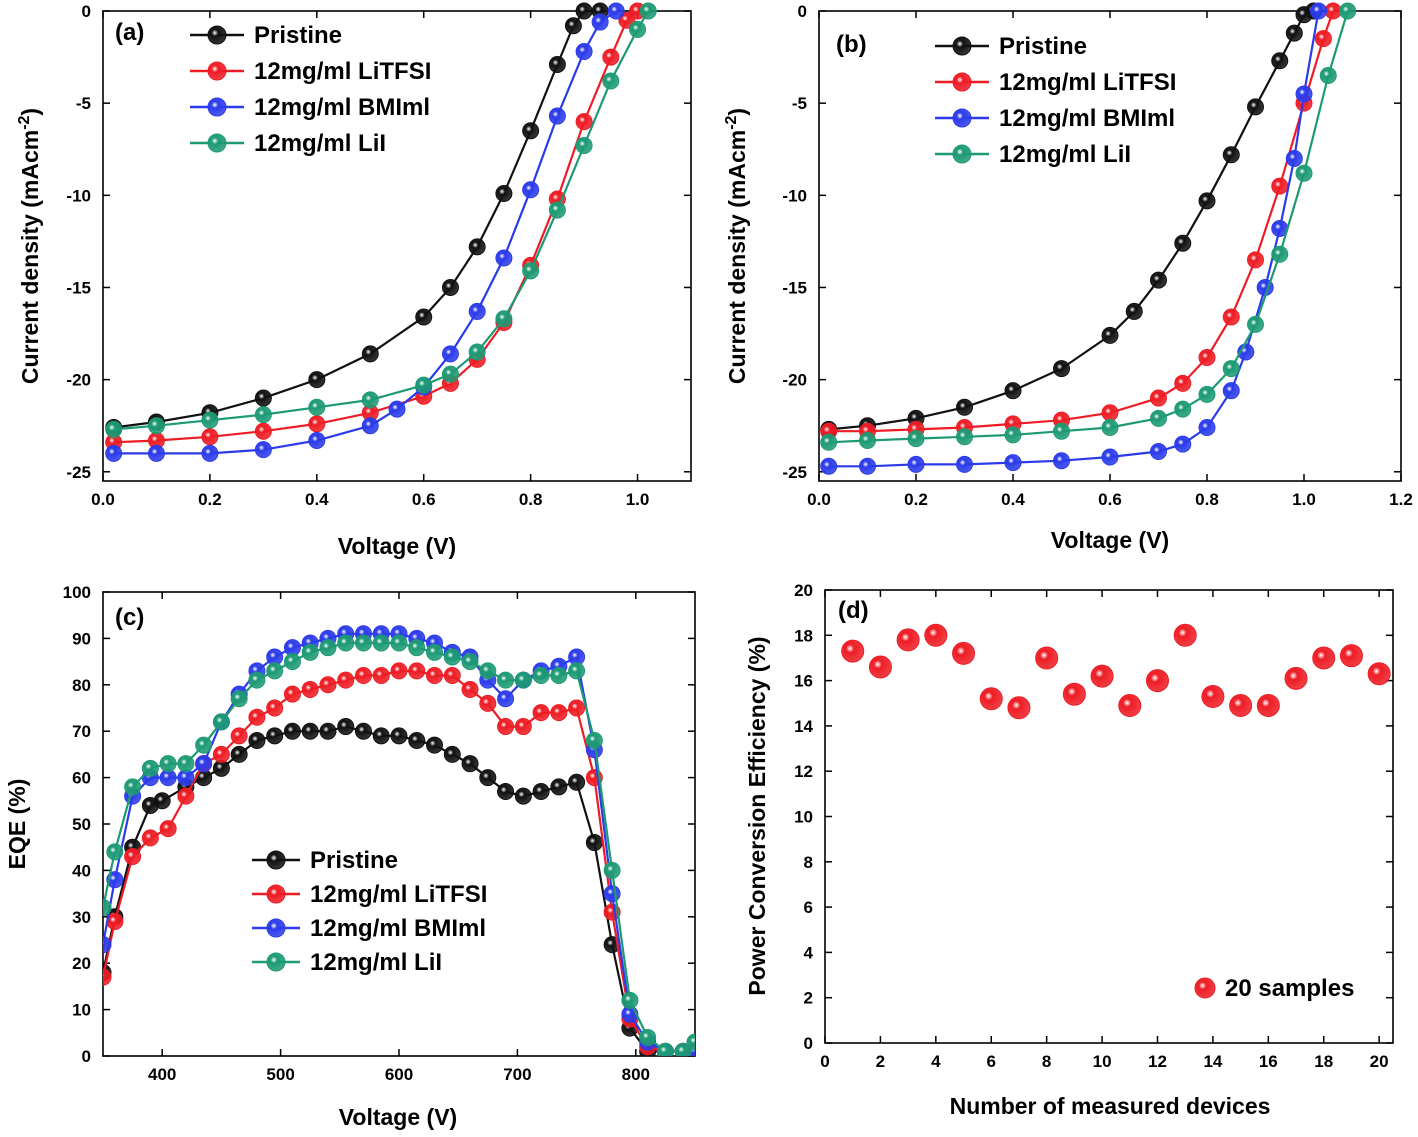  I want to click on x-tick-label: 4, so click(936, 1061).